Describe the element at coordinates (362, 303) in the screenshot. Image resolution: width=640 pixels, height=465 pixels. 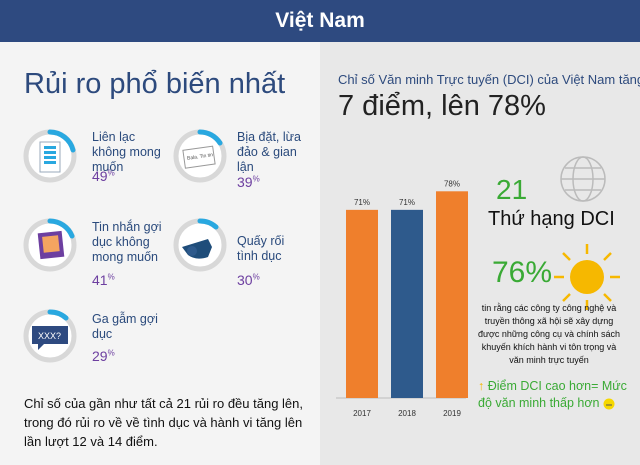
I see `bar-2017` at that location.